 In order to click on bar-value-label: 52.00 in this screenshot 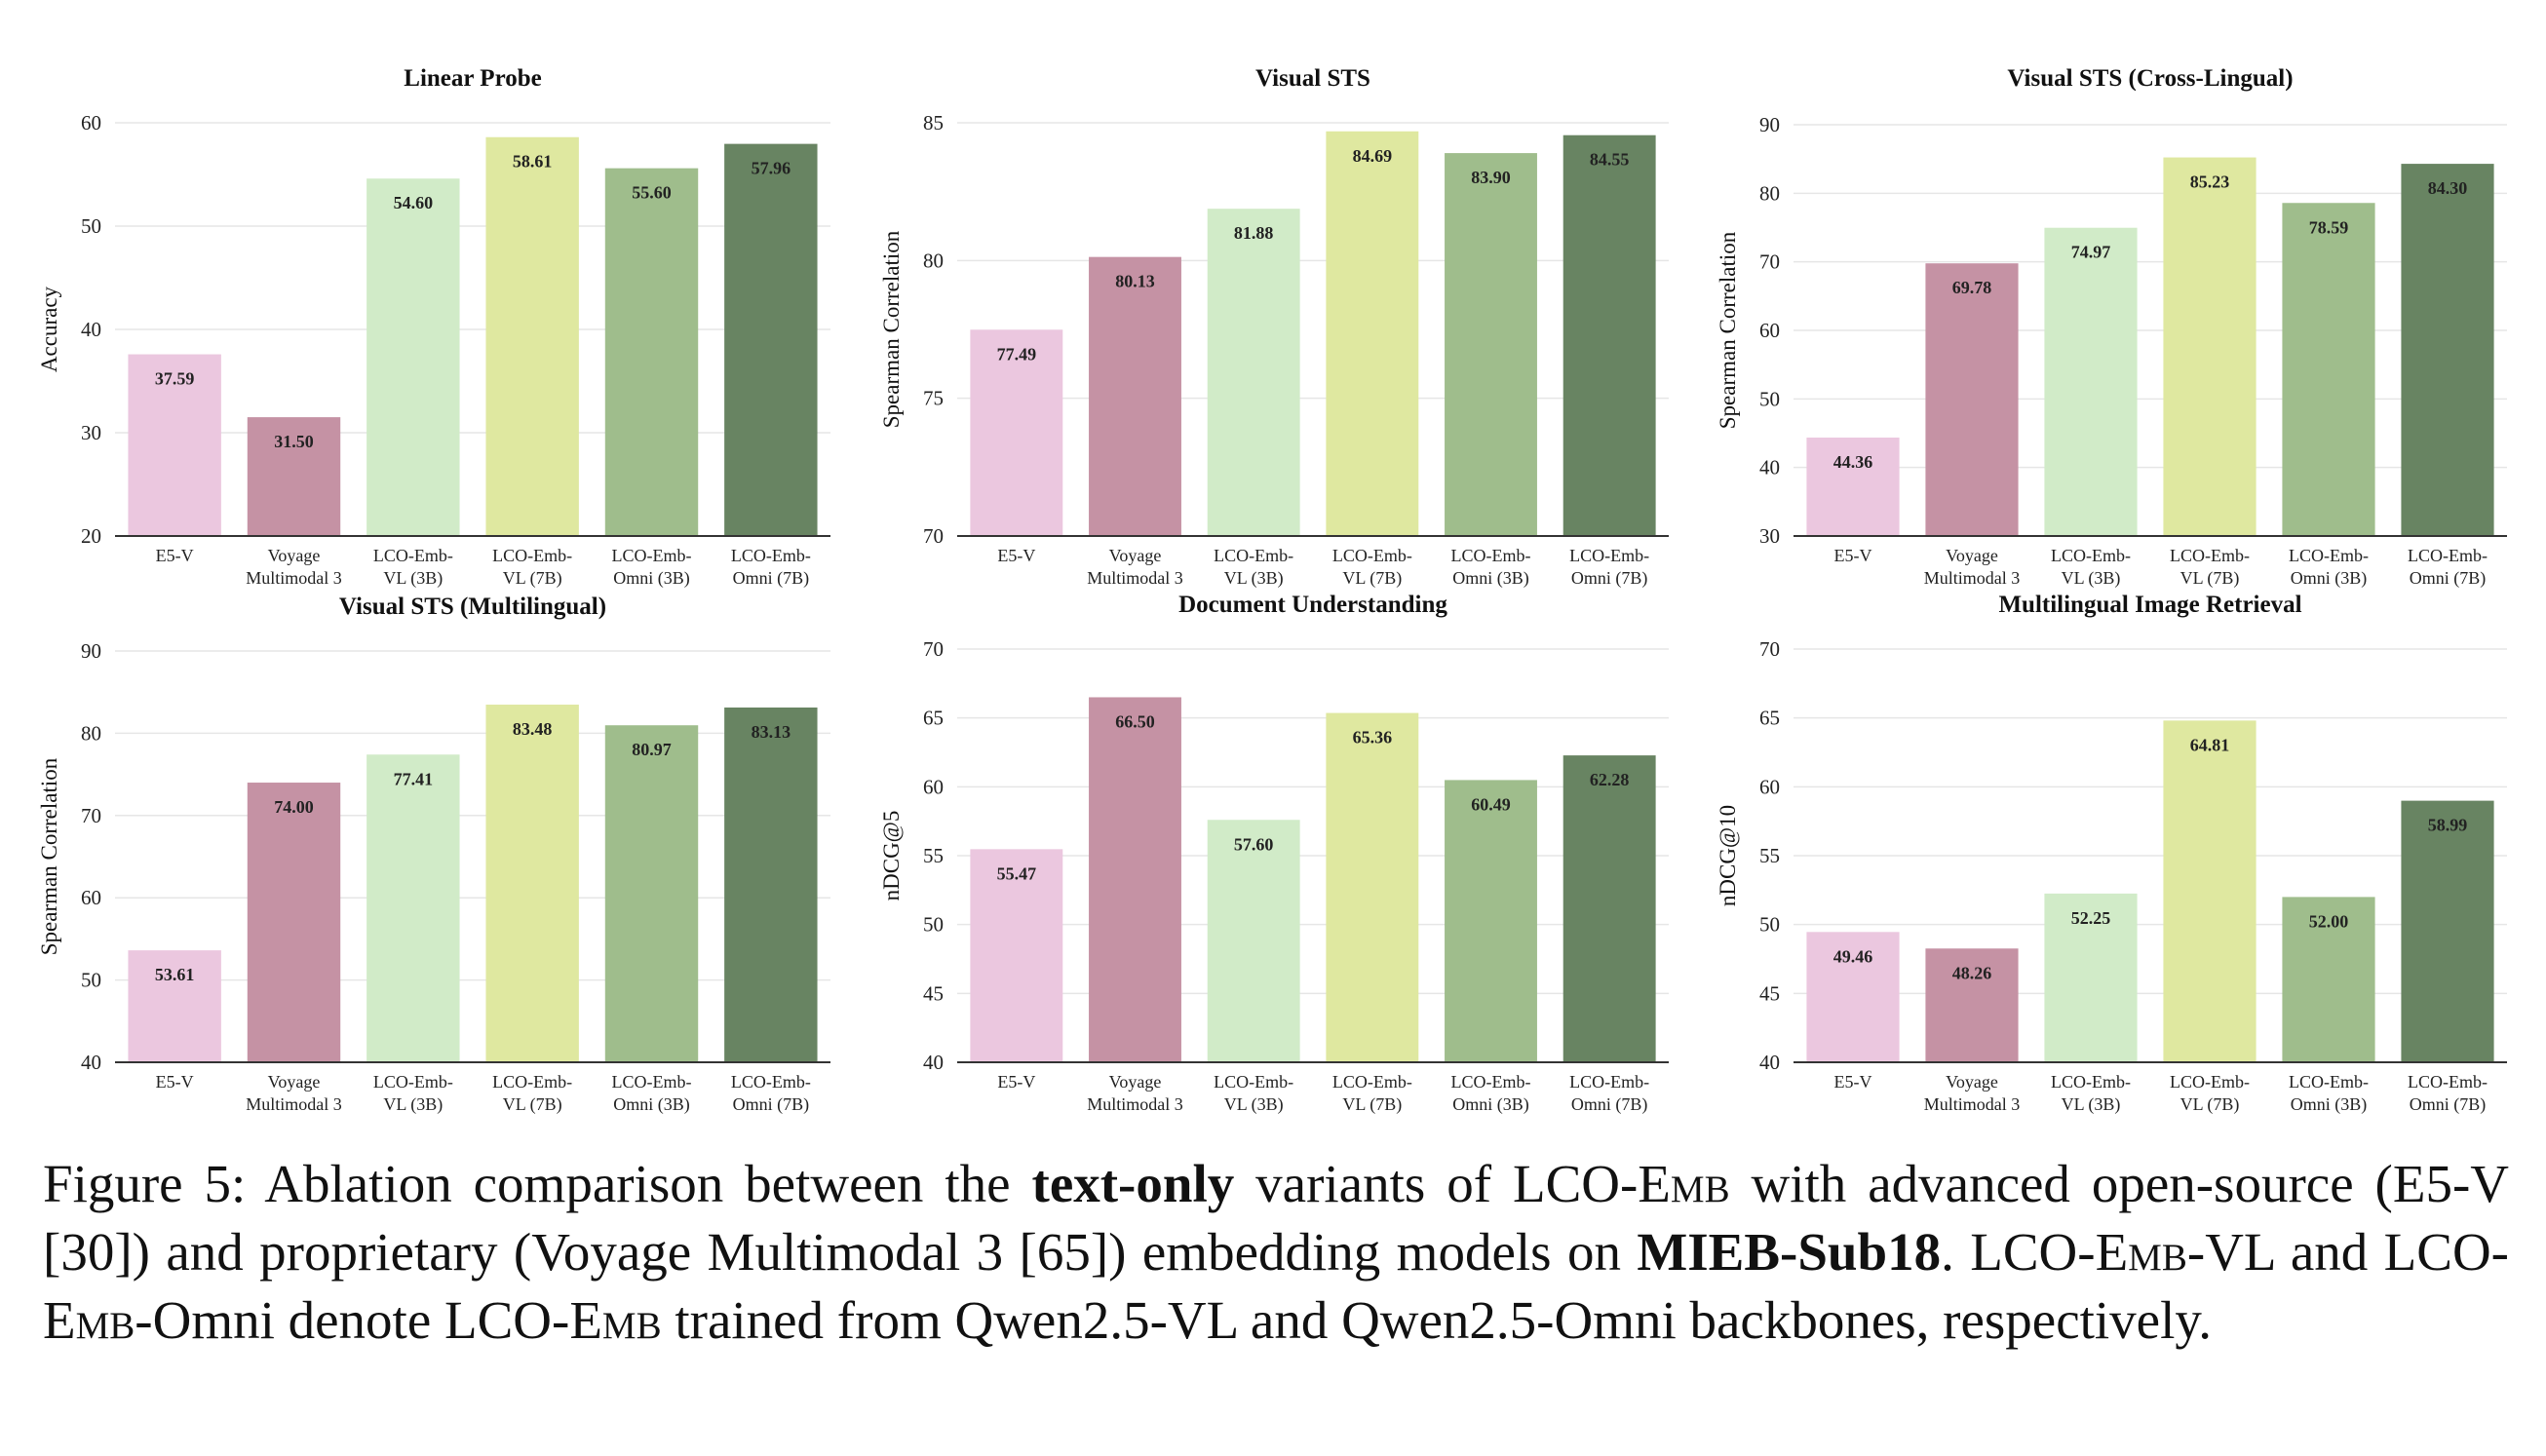, I will do `click(2329, 921)`.